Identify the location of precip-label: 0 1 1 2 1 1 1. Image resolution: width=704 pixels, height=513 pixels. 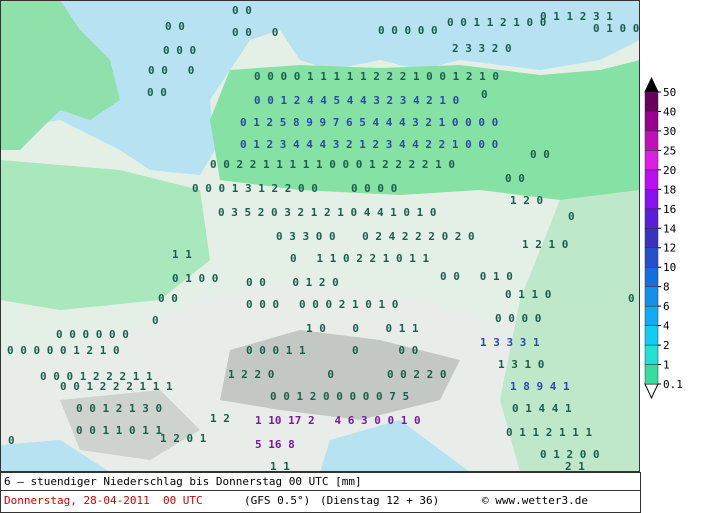
(549, 432).